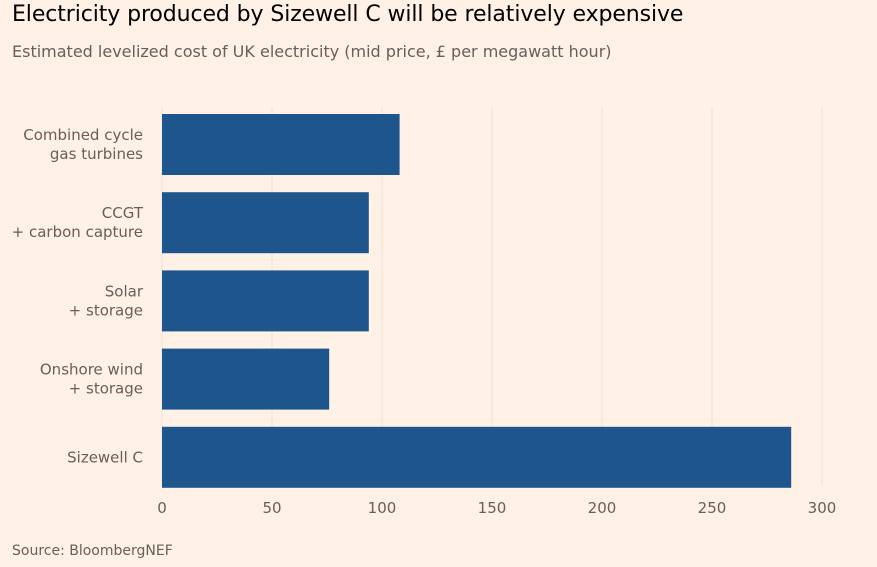  I want to click on category-label: Solar, so click(124, 291).